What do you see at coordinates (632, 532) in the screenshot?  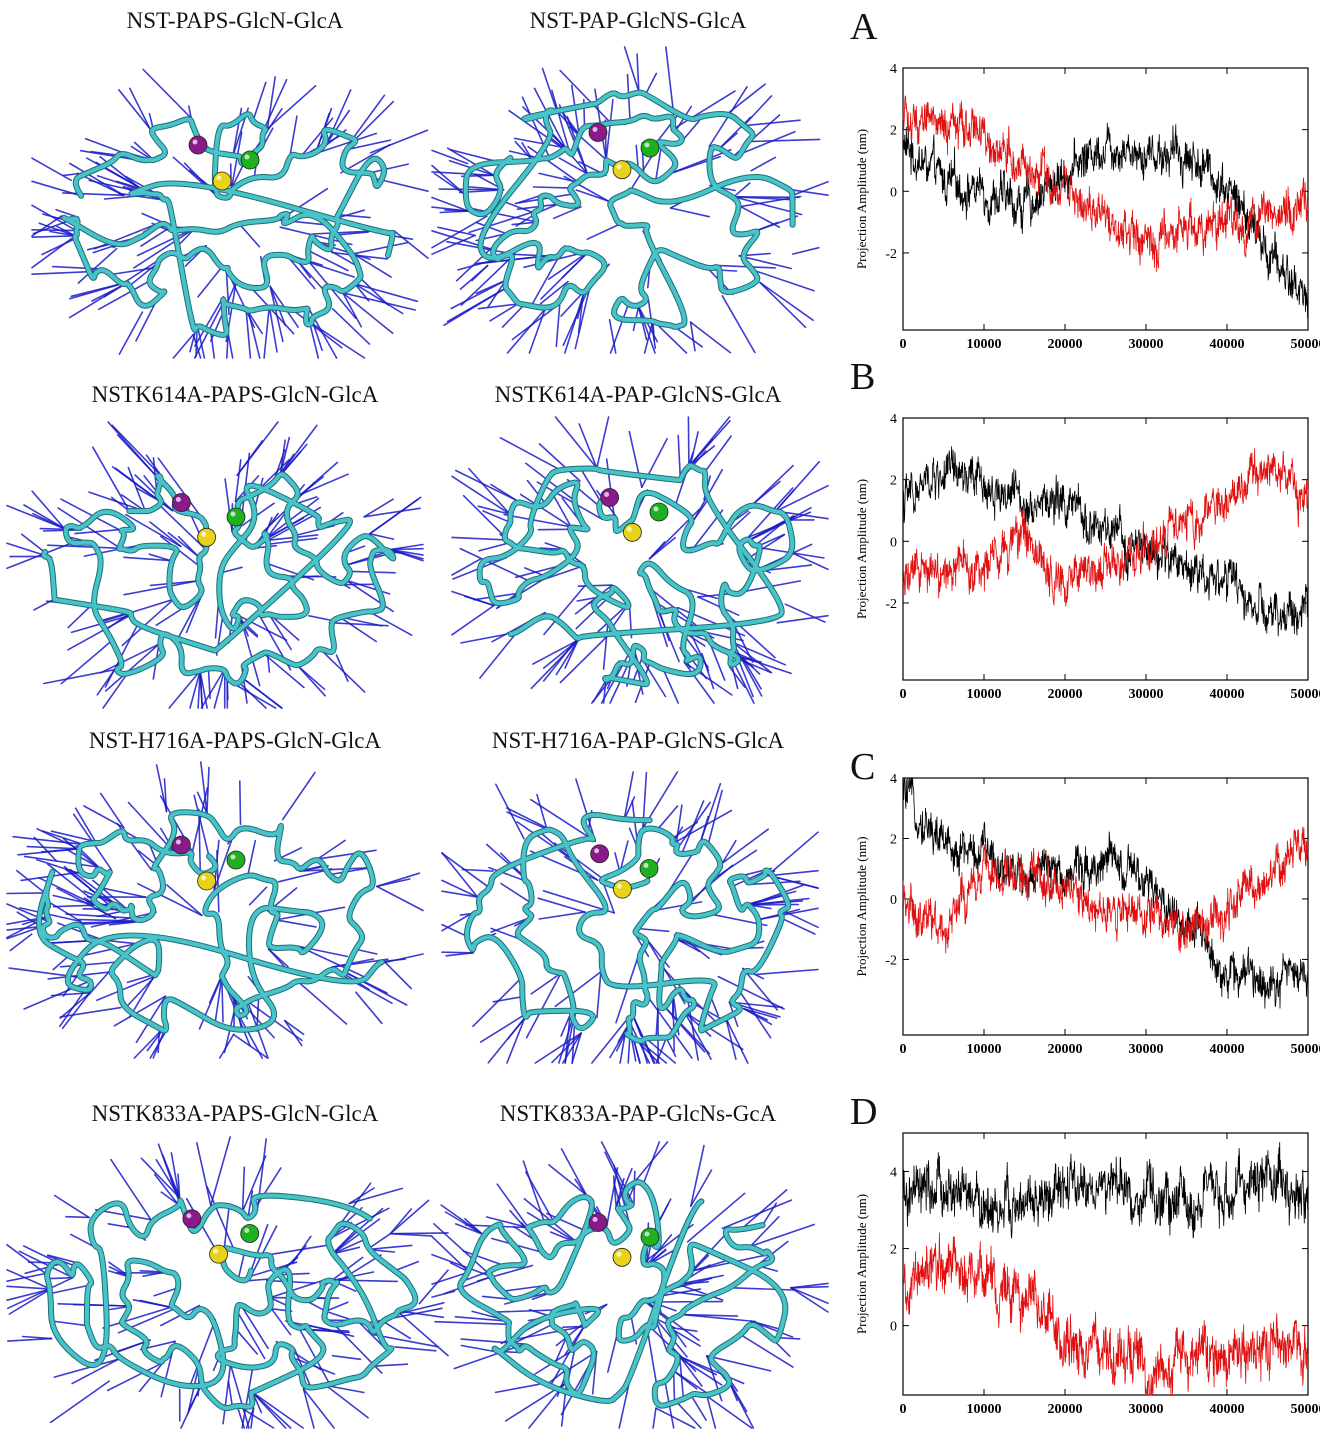 I see `sphere-yellow` at bounding box center [632, 532].